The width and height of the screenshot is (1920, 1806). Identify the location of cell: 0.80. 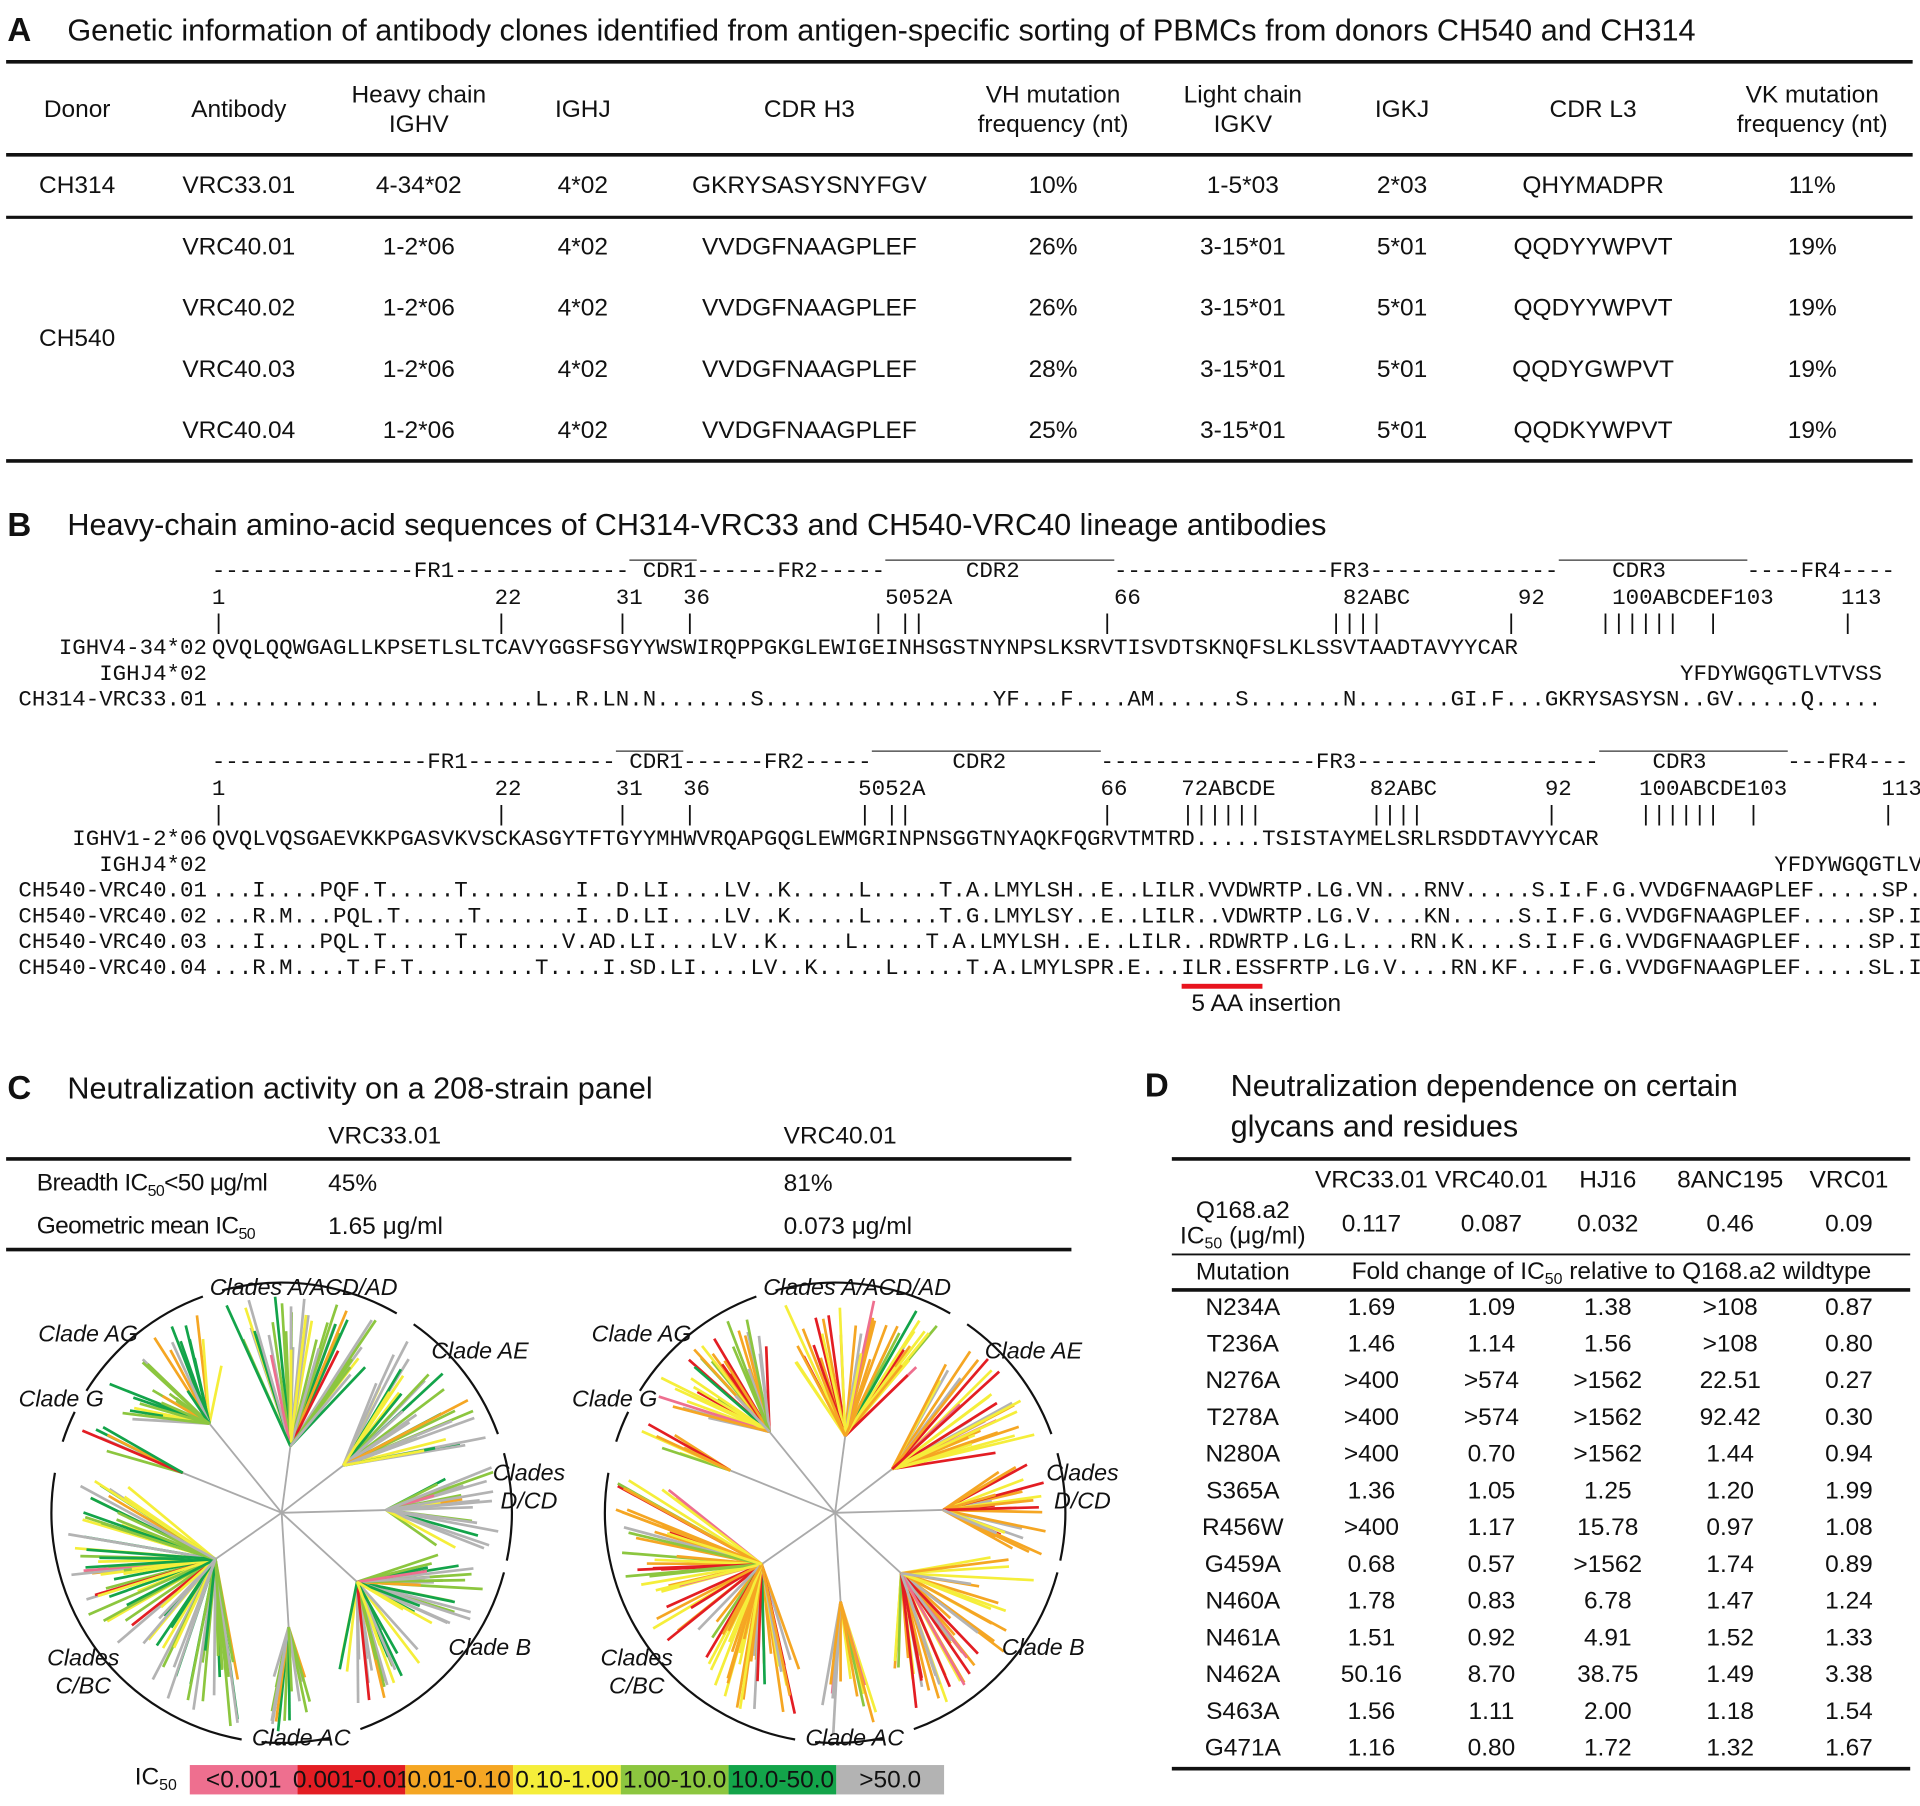
(1849, 1344).